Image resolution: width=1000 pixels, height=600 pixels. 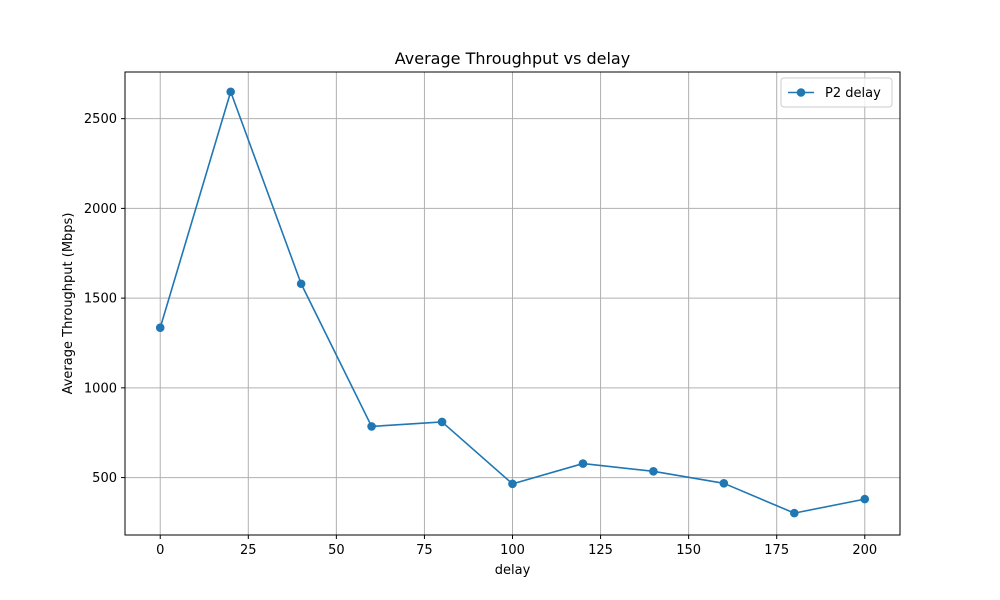 What do you see at coordinates (853, 93) in the screenshot?
I see `legend-label: P2 delay` at bounding box center [853, 93].